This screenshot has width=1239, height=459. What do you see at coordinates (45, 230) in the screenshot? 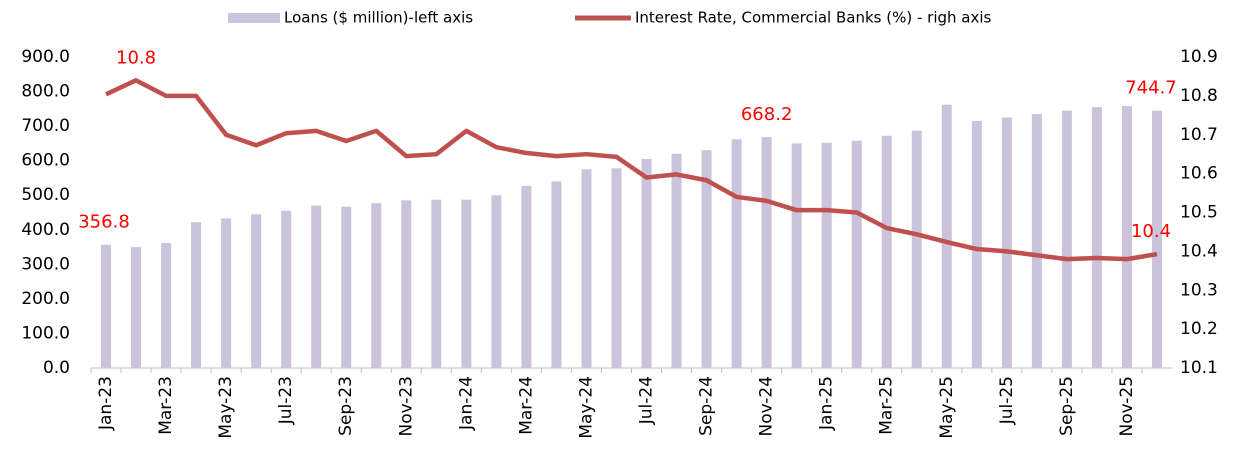
I see `y-tick-label: 400.0` at bounding box center [45, 230].